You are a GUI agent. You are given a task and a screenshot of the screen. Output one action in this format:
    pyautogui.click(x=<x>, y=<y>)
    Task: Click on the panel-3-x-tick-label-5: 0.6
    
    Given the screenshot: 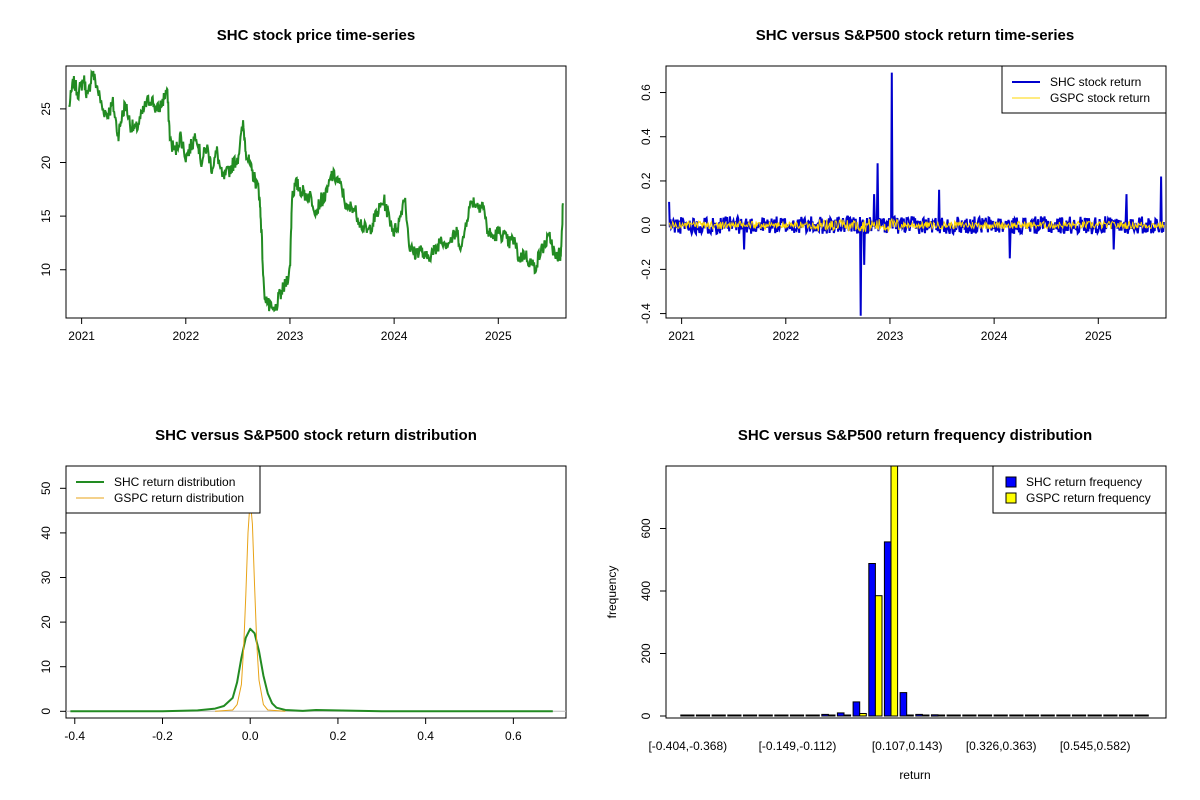 What is the action you would take?
    pyautogui.click(x=513, y=736)
    